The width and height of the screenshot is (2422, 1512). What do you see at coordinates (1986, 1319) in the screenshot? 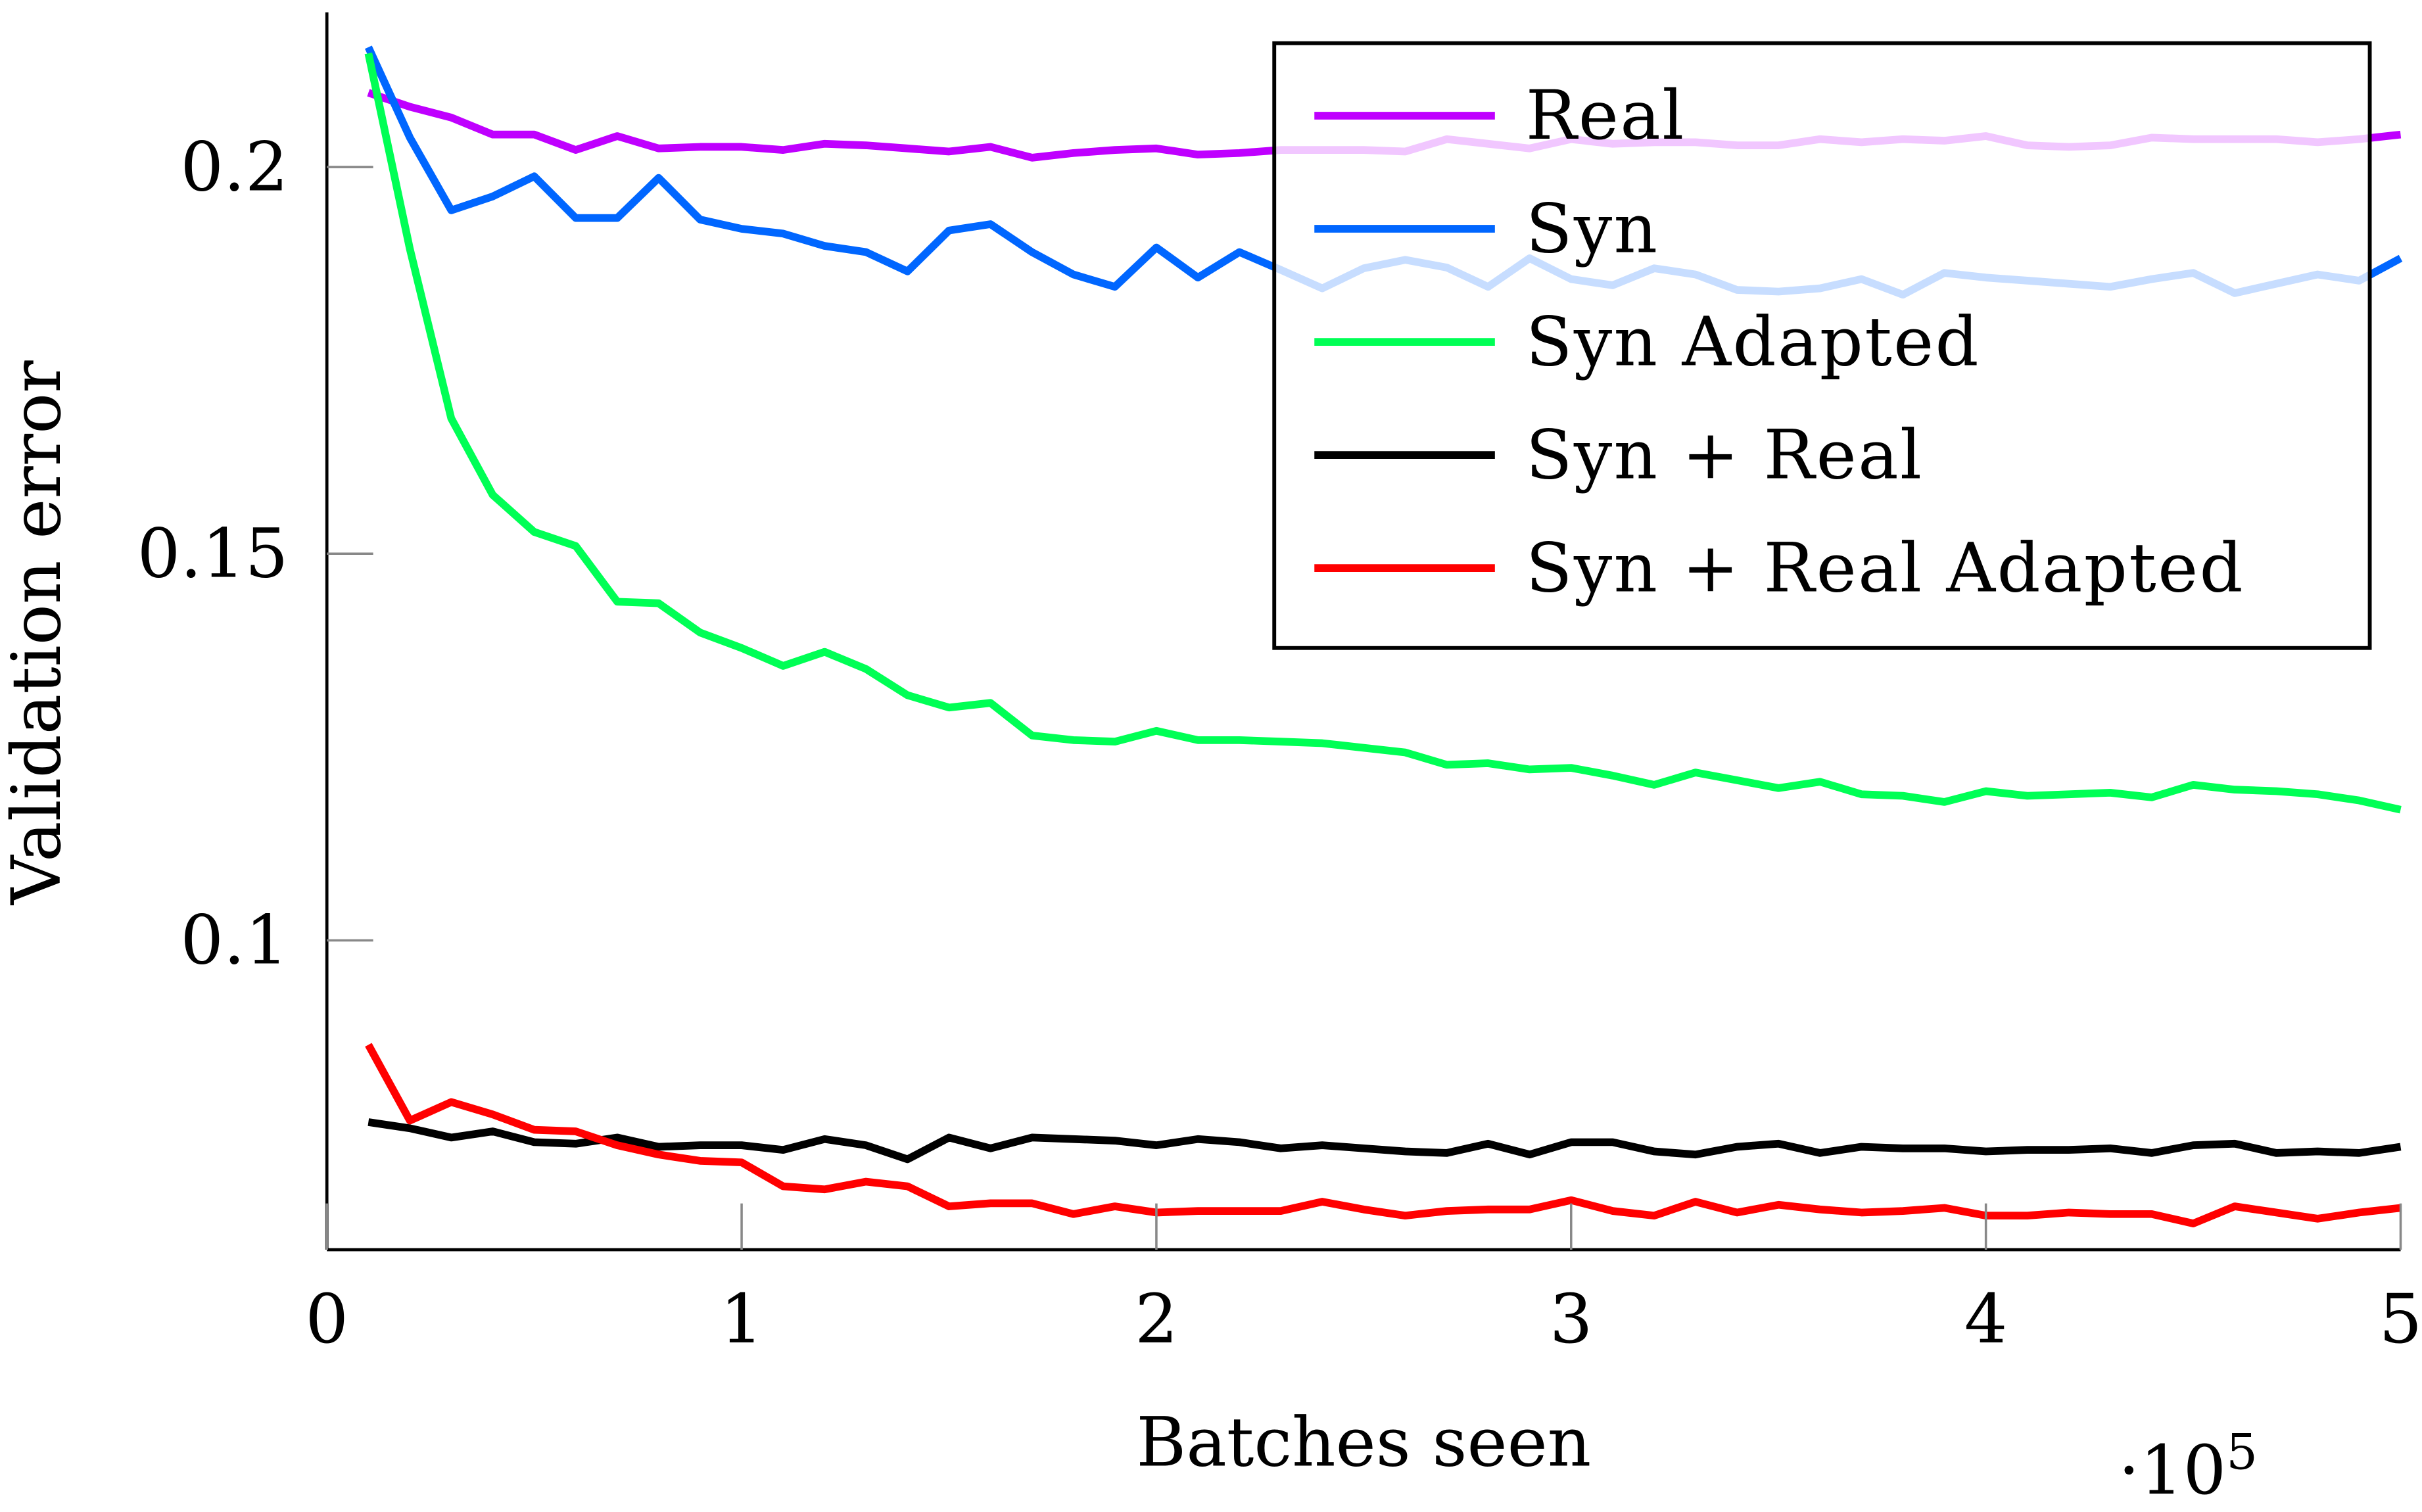
I see `x-tick-label: 4` at bounding box center [1986, 1319].